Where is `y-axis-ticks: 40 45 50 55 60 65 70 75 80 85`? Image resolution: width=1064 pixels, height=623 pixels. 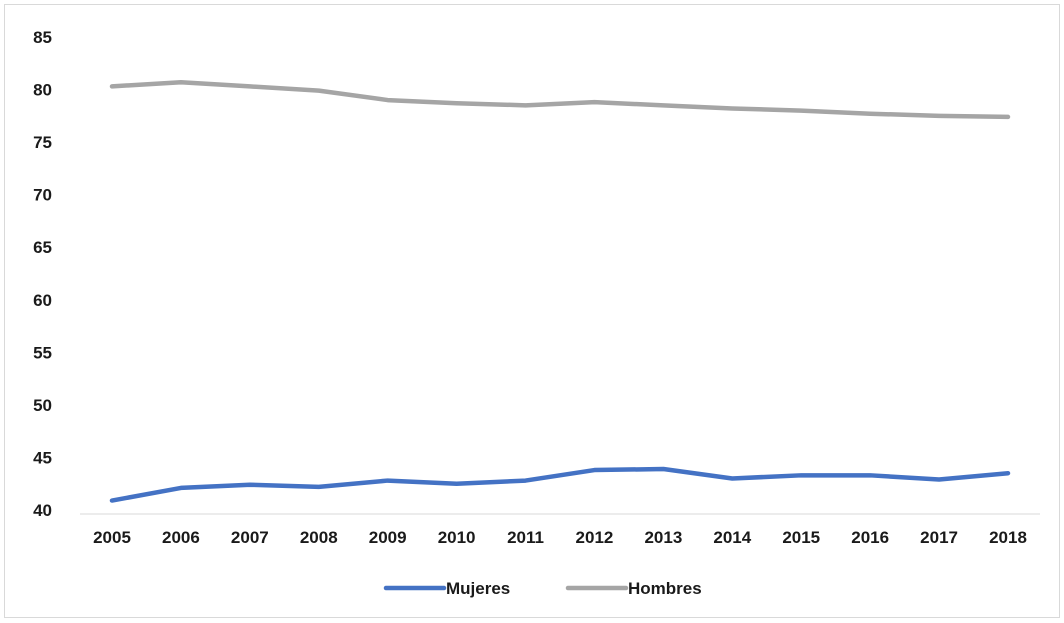
y-axis-ticks: 40 45 50 55 60 65 70 75 80 85 is located at coordinates (42, 274).